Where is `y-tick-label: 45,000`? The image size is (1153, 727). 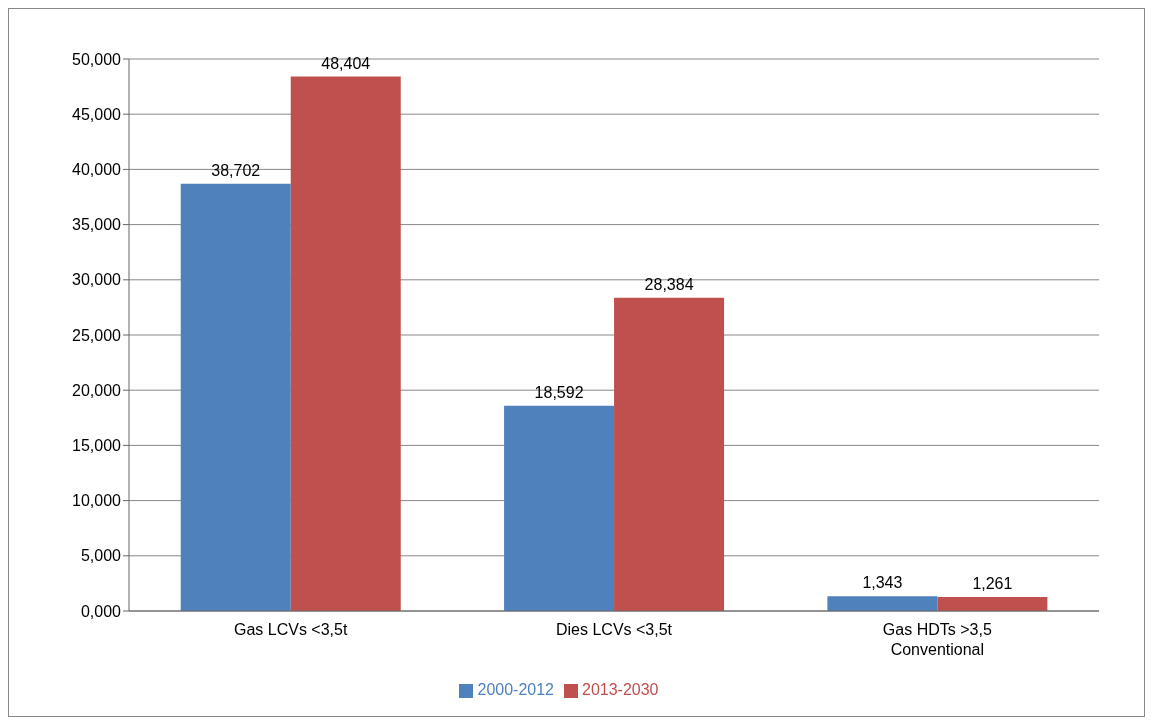 y-tick-label: 45,000 is located at coordinates (97, 114).